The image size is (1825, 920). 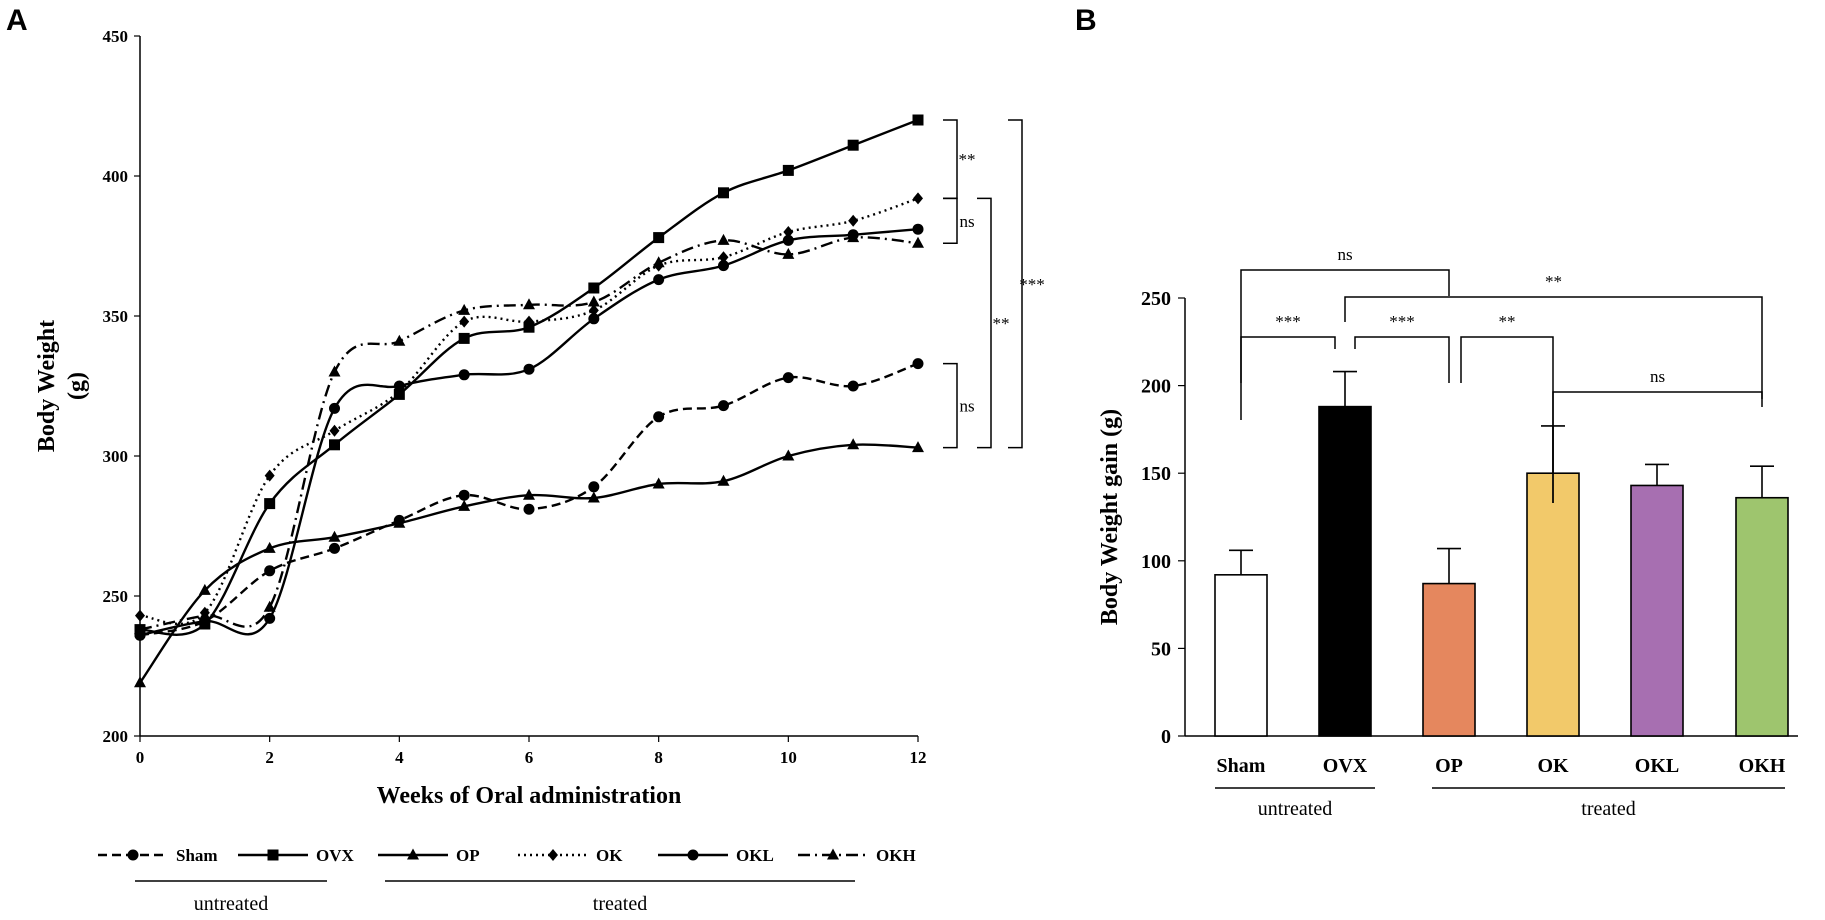 I want to click on y-tick-label: 450, so click(x=116, y=36).